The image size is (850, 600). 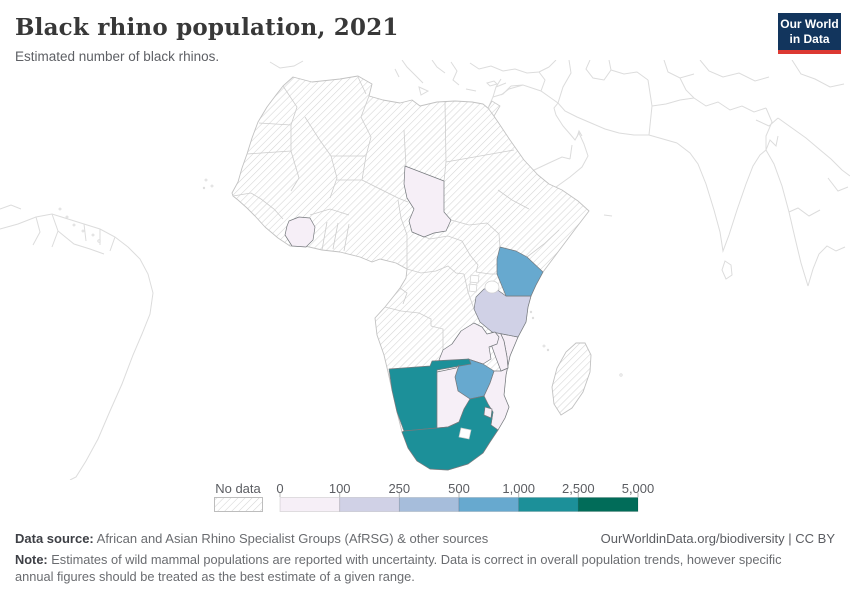 What do you see at coordinates (717, 538) in the screenshot?
I see `rights-link: OurWorldinData.org/biodiversity | CC BY` at bounding box center [717, 538].